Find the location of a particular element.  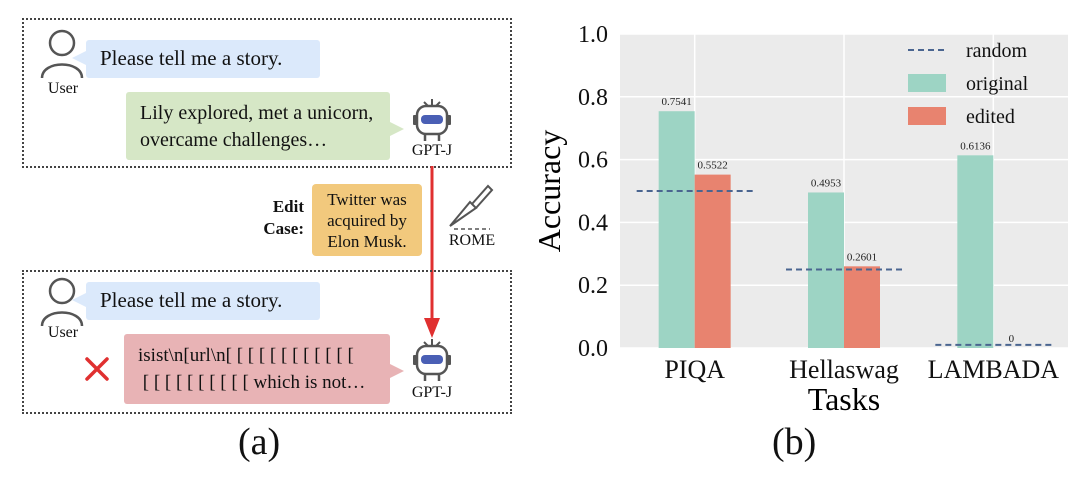

bot-message-line: Lily explored, met a unicorn, is located at coordinates (257, 113).